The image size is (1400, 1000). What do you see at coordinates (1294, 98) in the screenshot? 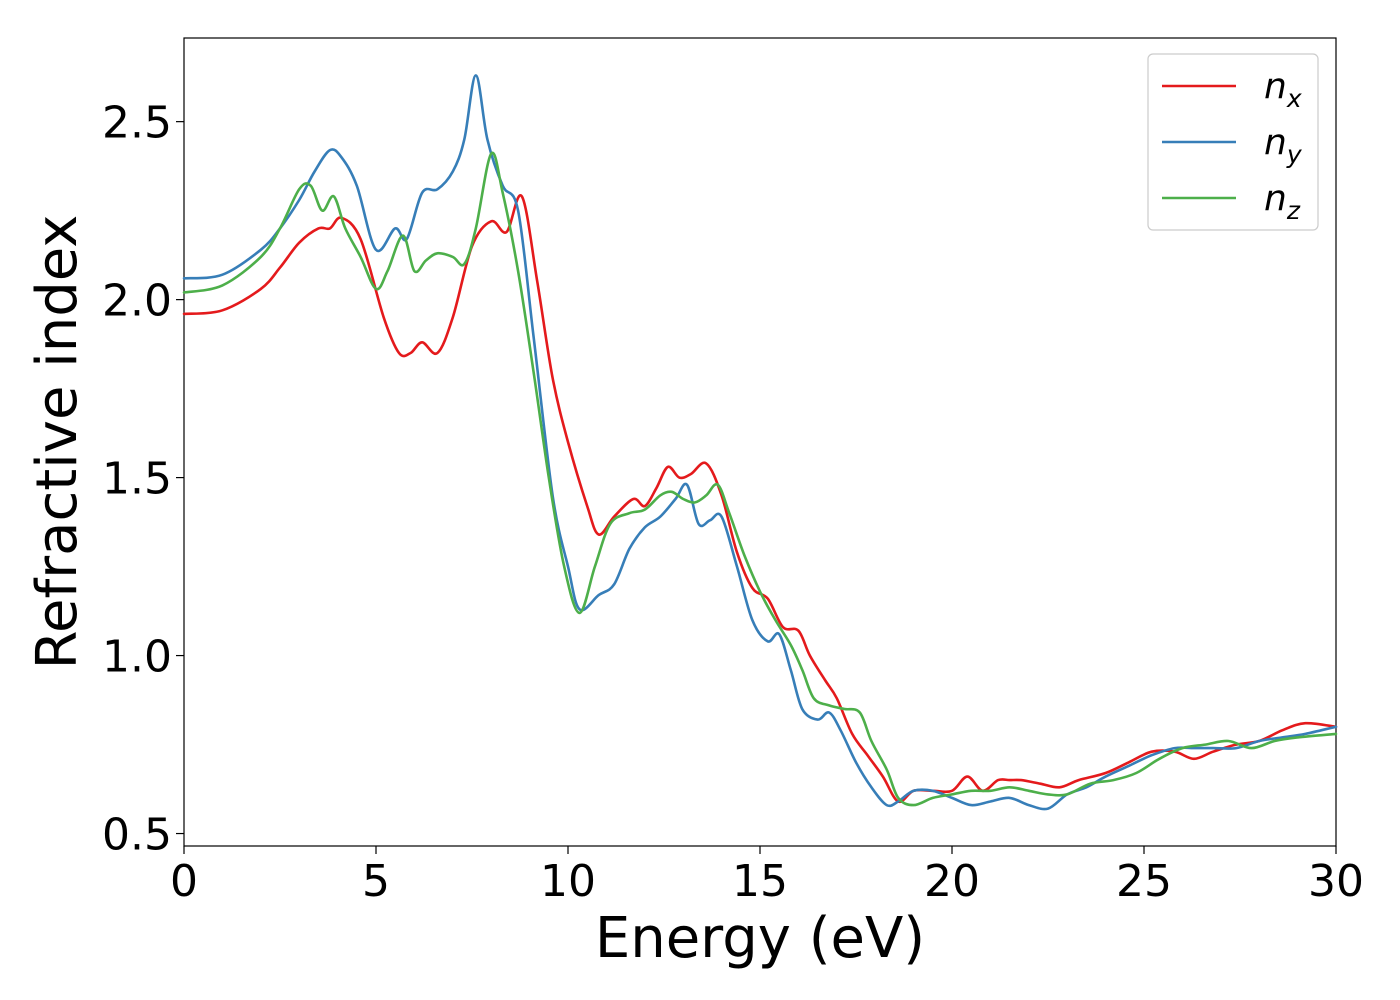
I see `legend-label-subscript: x` at bounding box center [1294, 98].